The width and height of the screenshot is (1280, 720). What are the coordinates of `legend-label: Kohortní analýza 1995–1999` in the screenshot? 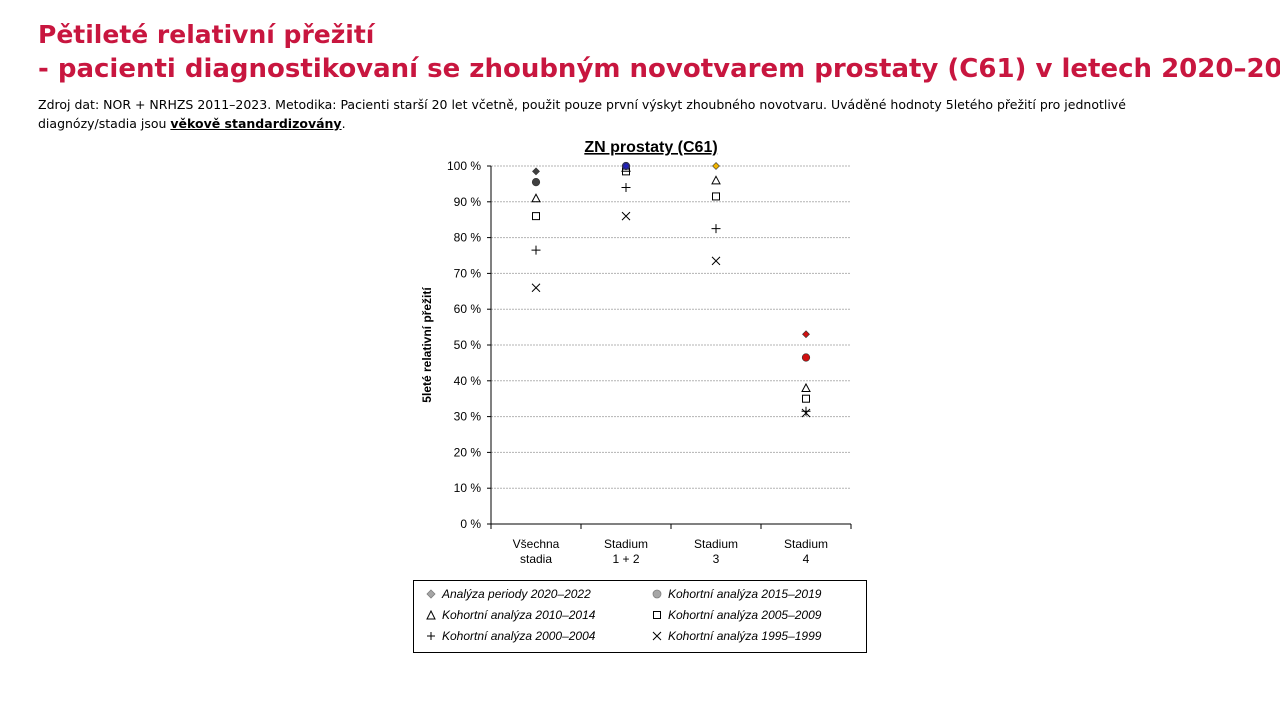 It's located at (744, 636).